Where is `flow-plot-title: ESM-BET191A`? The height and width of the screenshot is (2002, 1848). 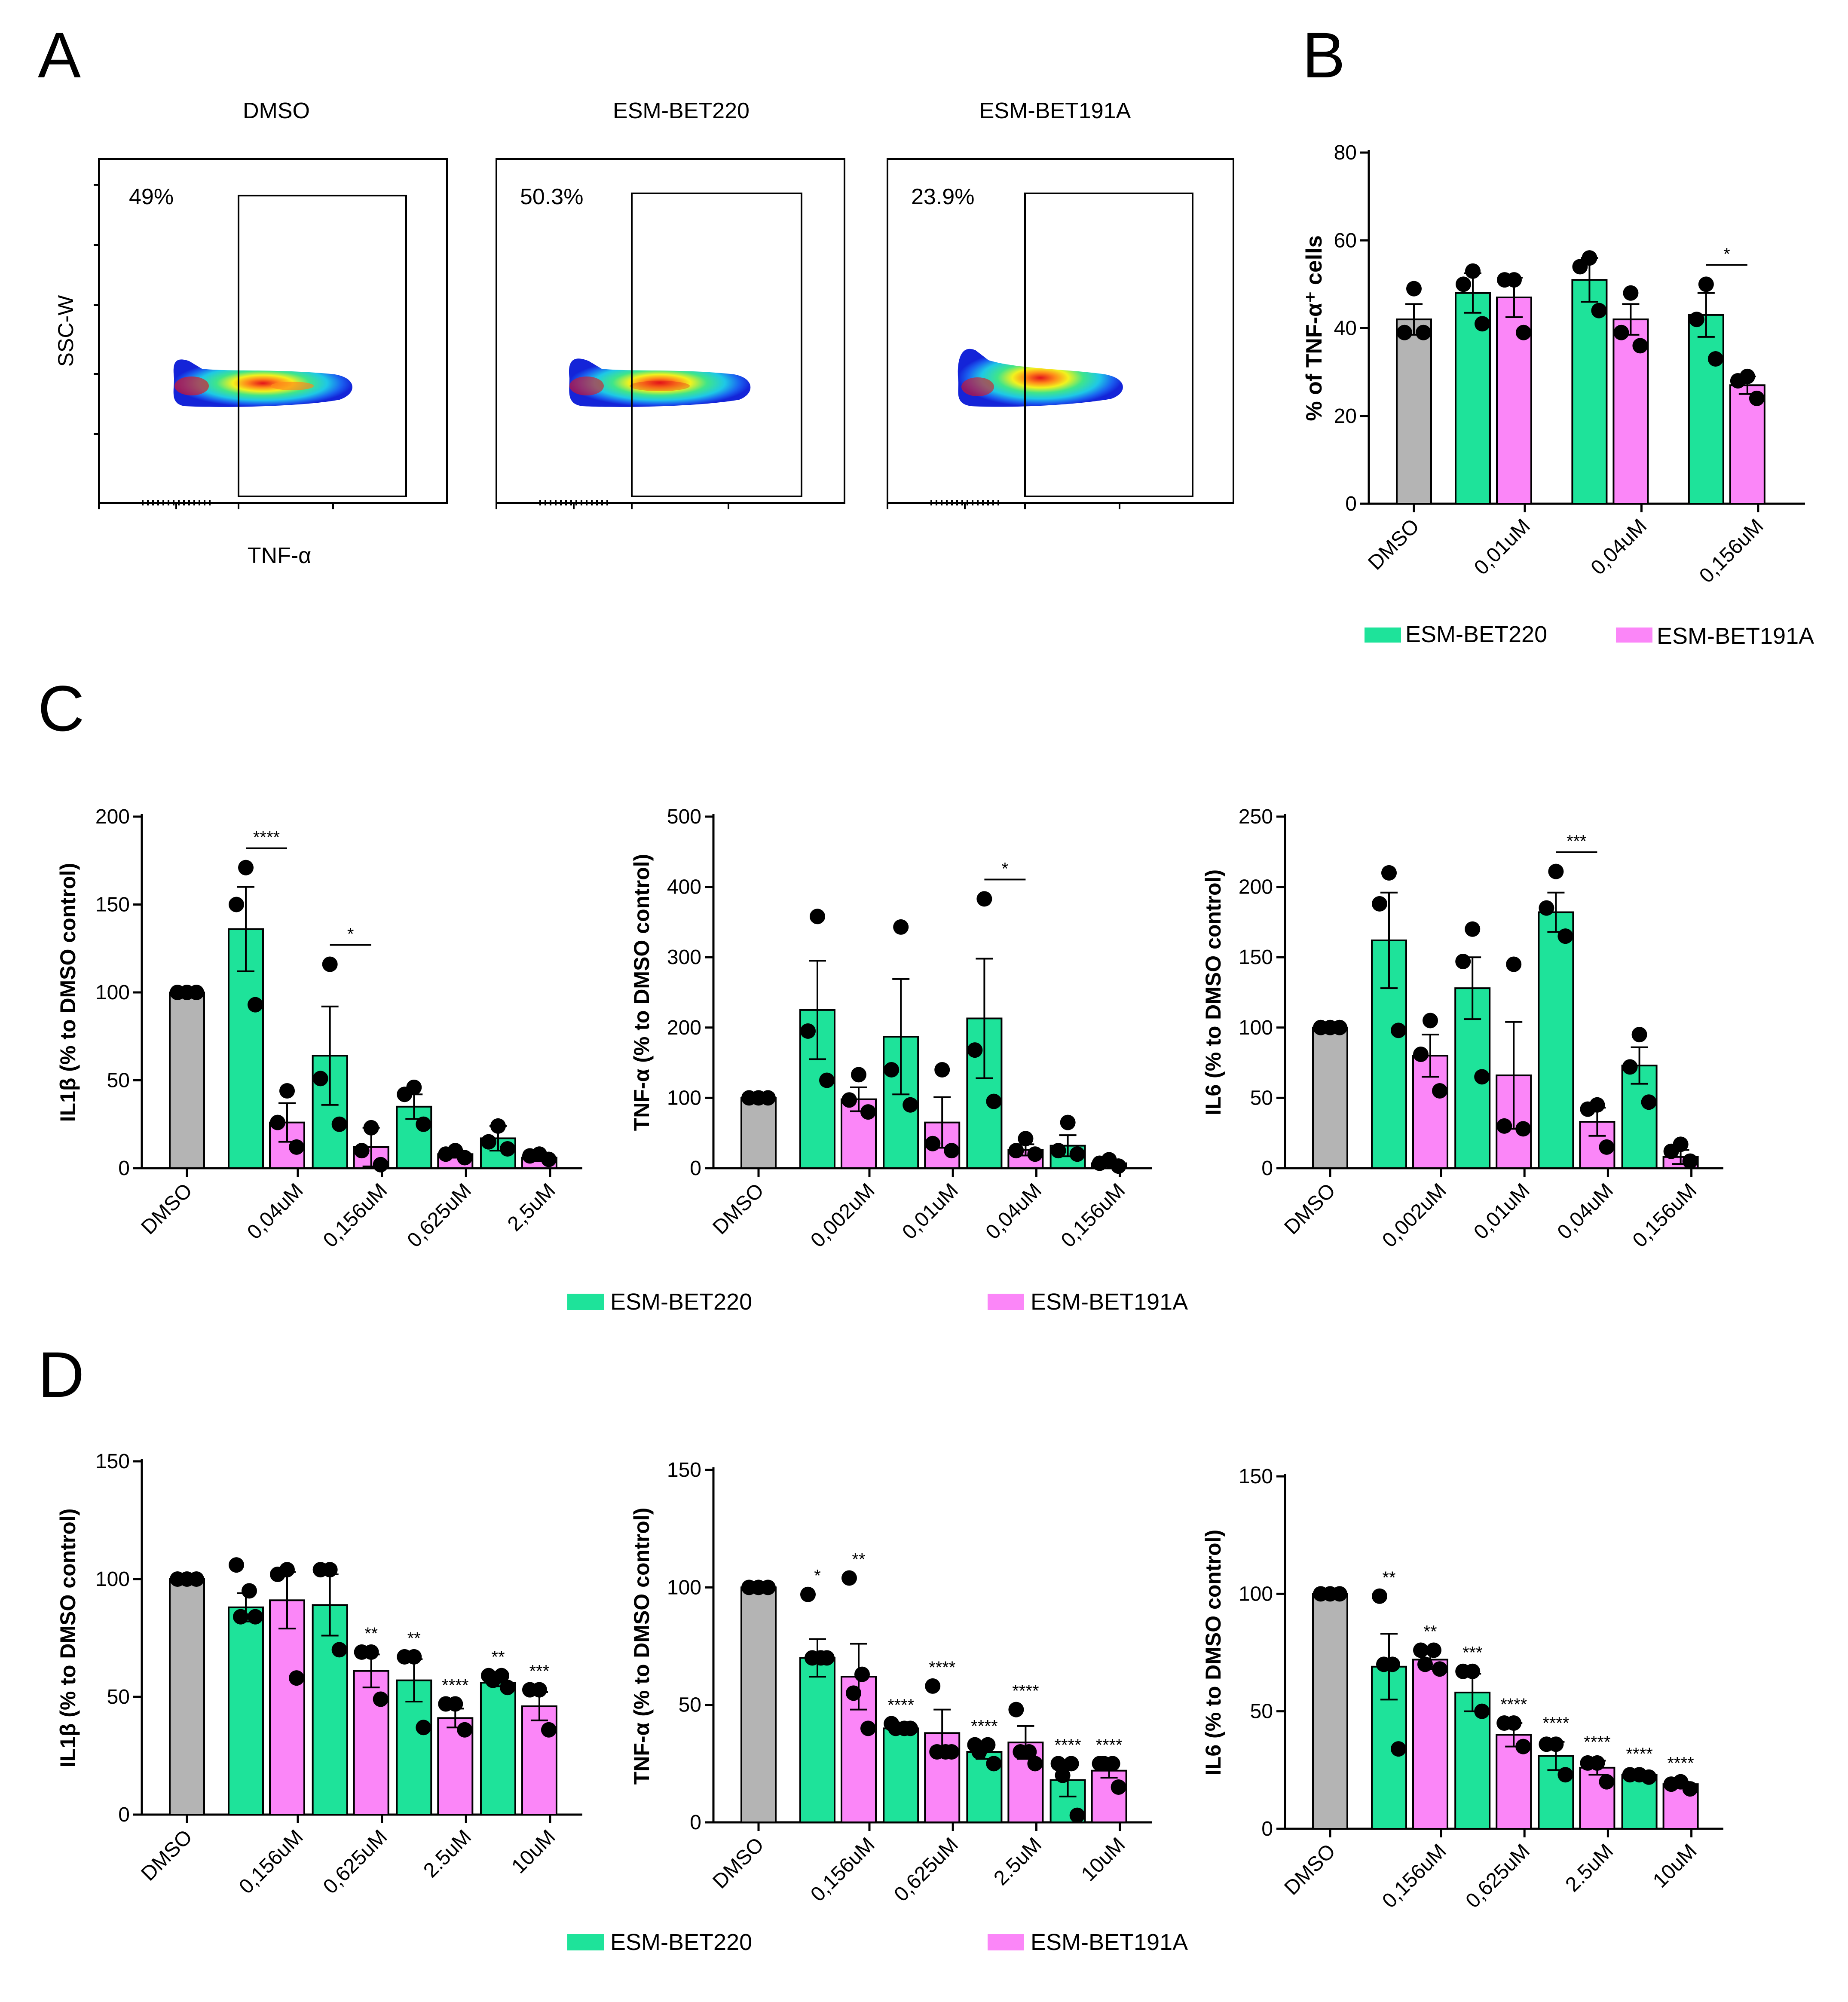
flow-plot-title: ESM-BET191A is located at coordinates (1055, 111).